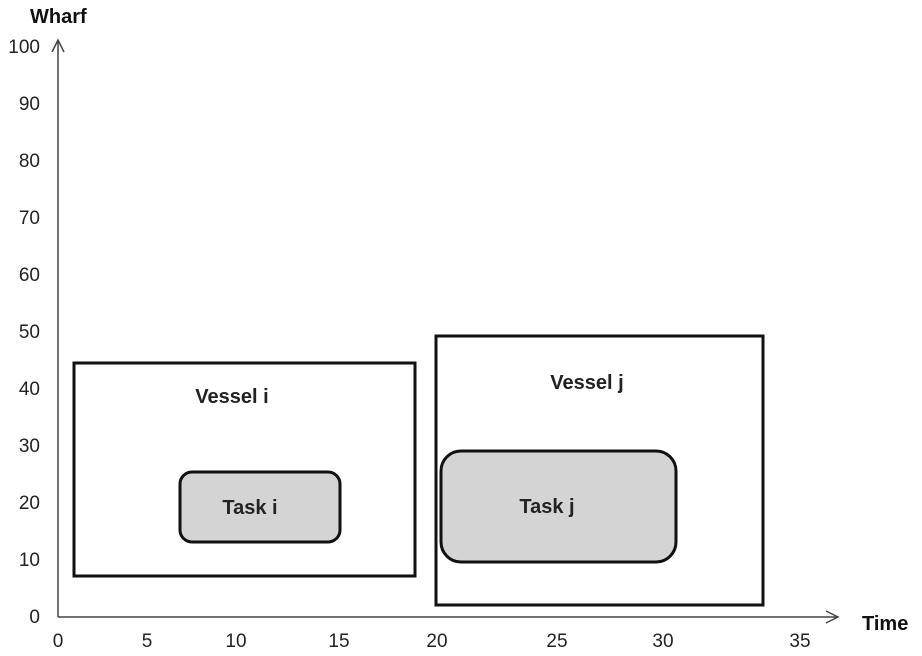  What do you see at coordinates (34, 617) in the screenshot?
I see `y-tick-label: 0` at bounding box center [34, 617].